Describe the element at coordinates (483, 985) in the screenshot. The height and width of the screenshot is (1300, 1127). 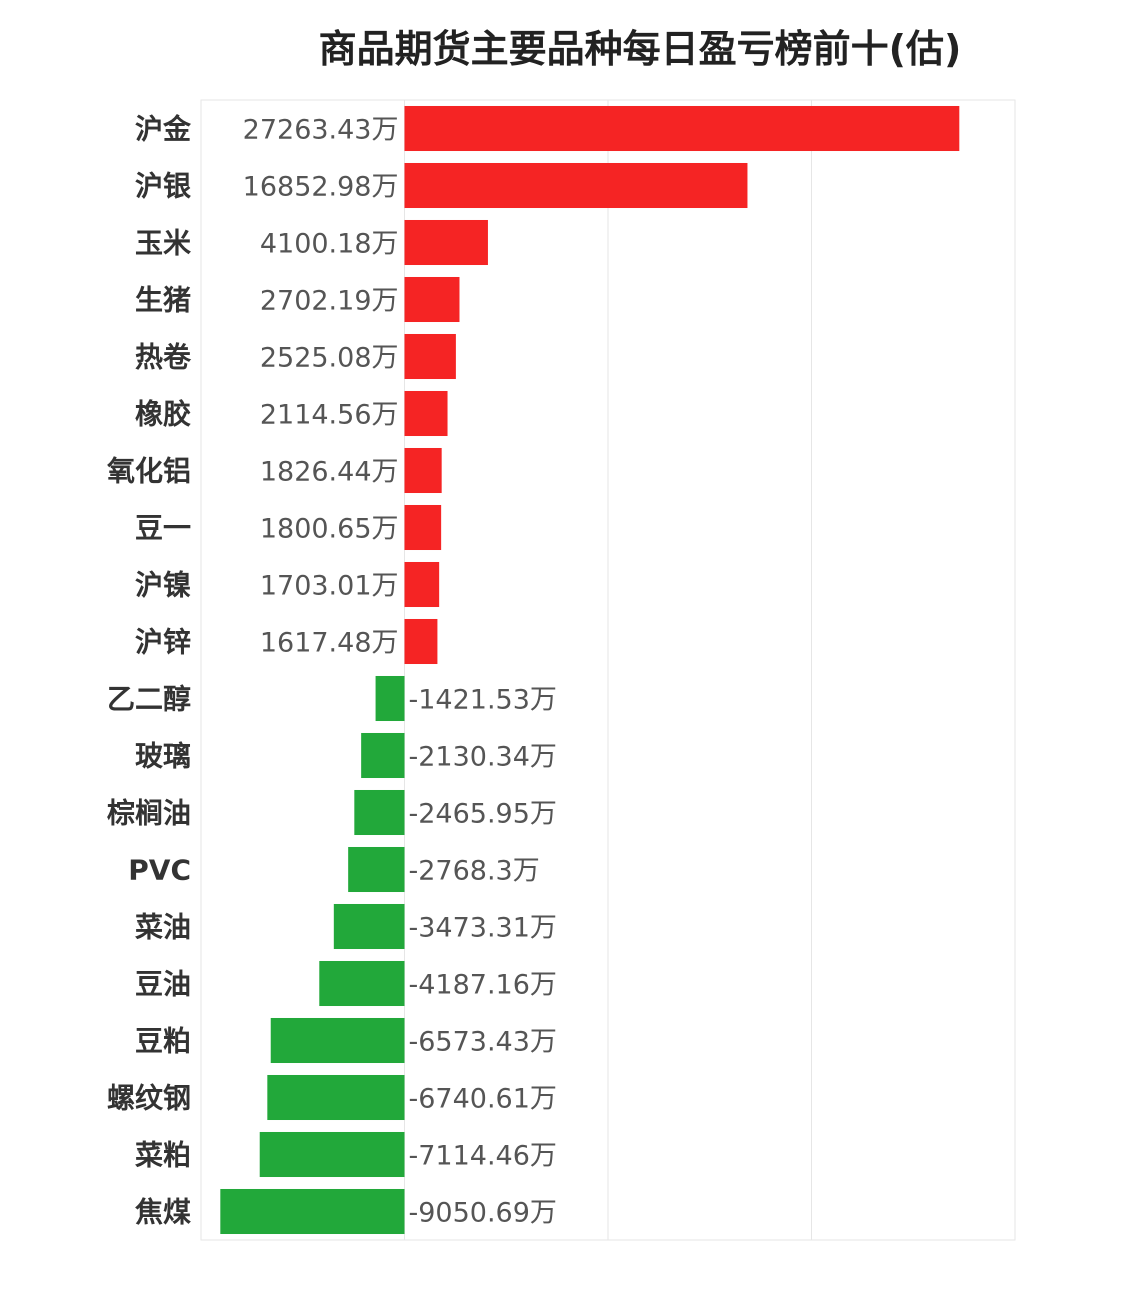
I see `value-label: -4187.16万` at that location.